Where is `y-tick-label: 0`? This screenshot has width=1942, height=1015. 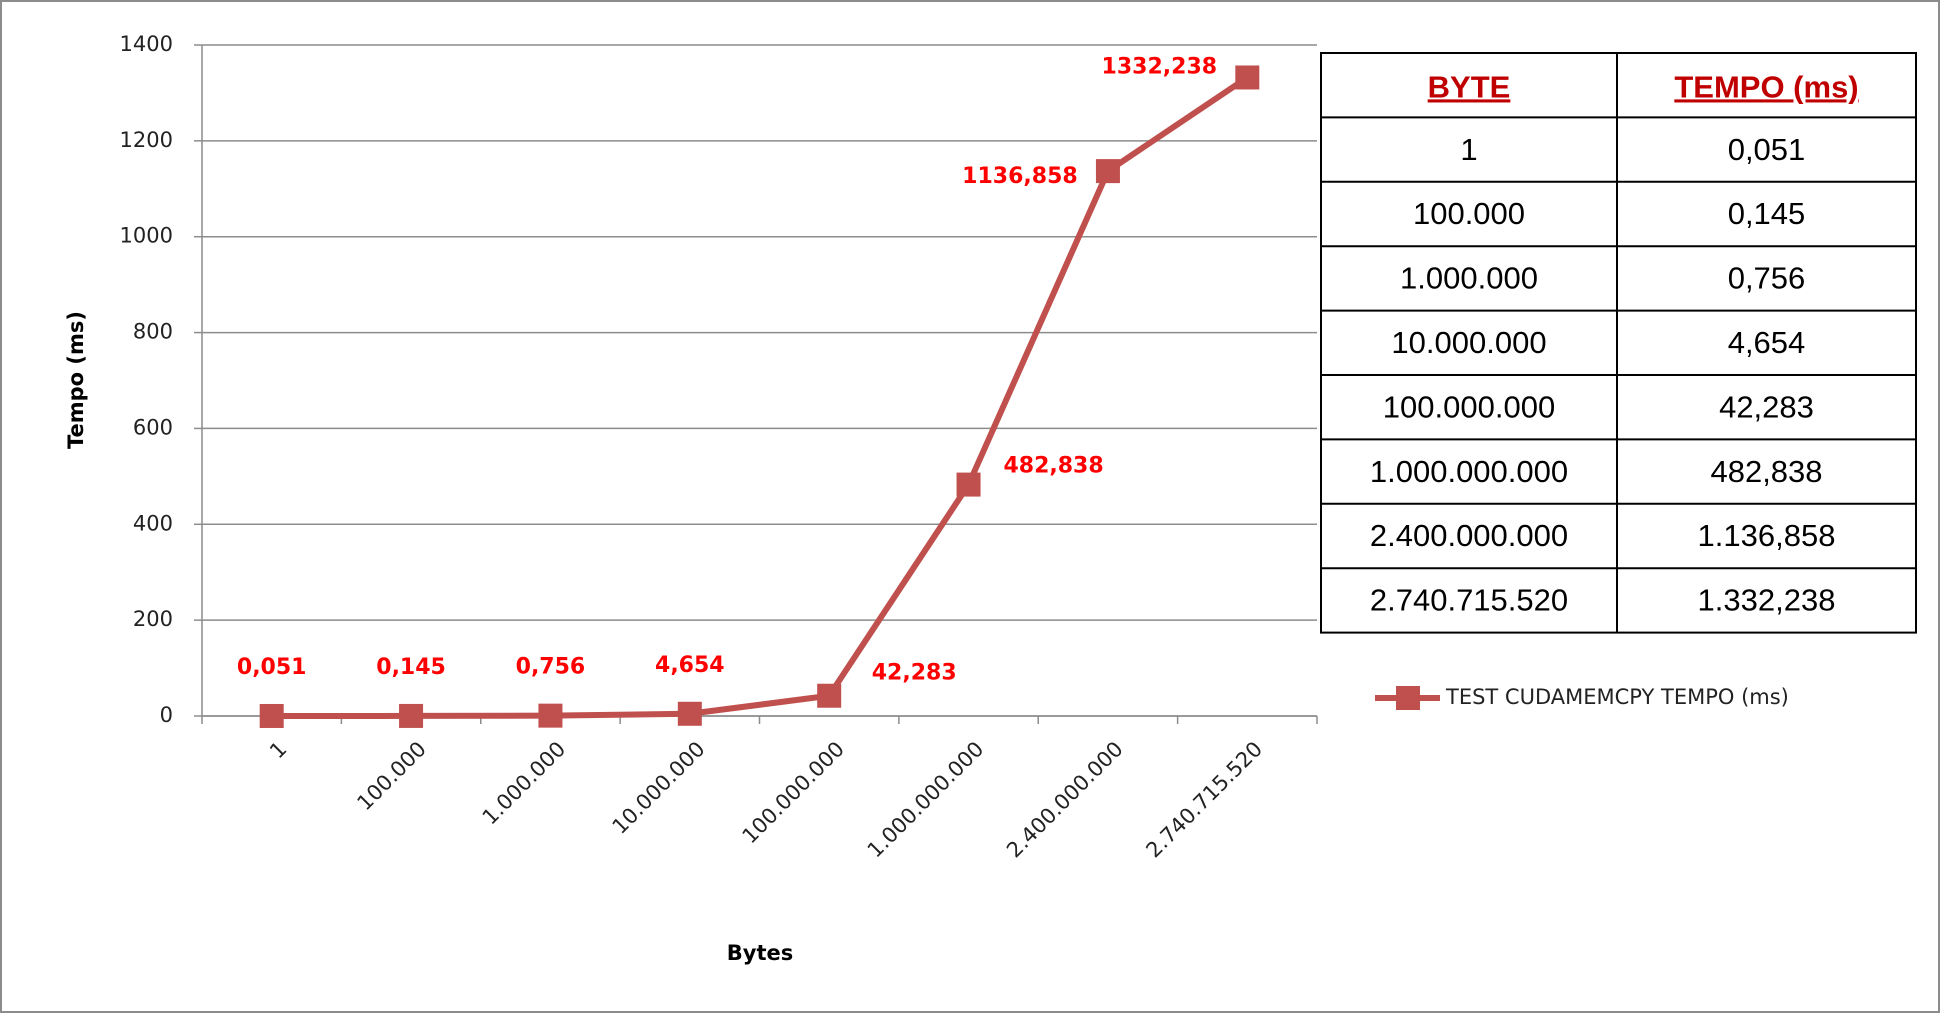
y-tick-label: 0 is located at coordinates (166, 715).